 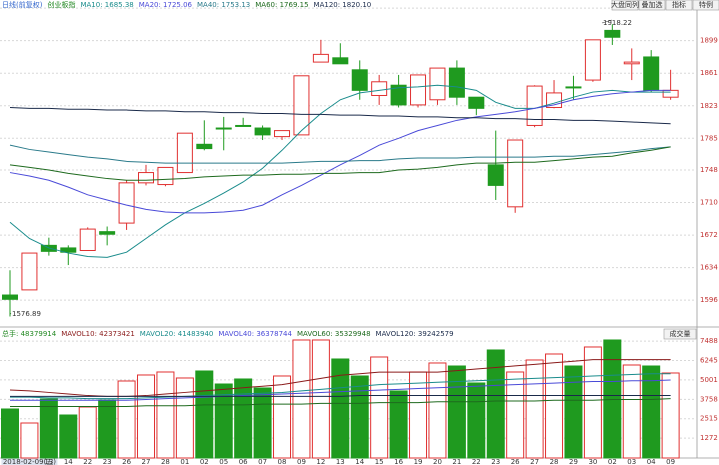 I want to click on legend-entry: MAVOL20: 41483940, so click(x=177, y=334).